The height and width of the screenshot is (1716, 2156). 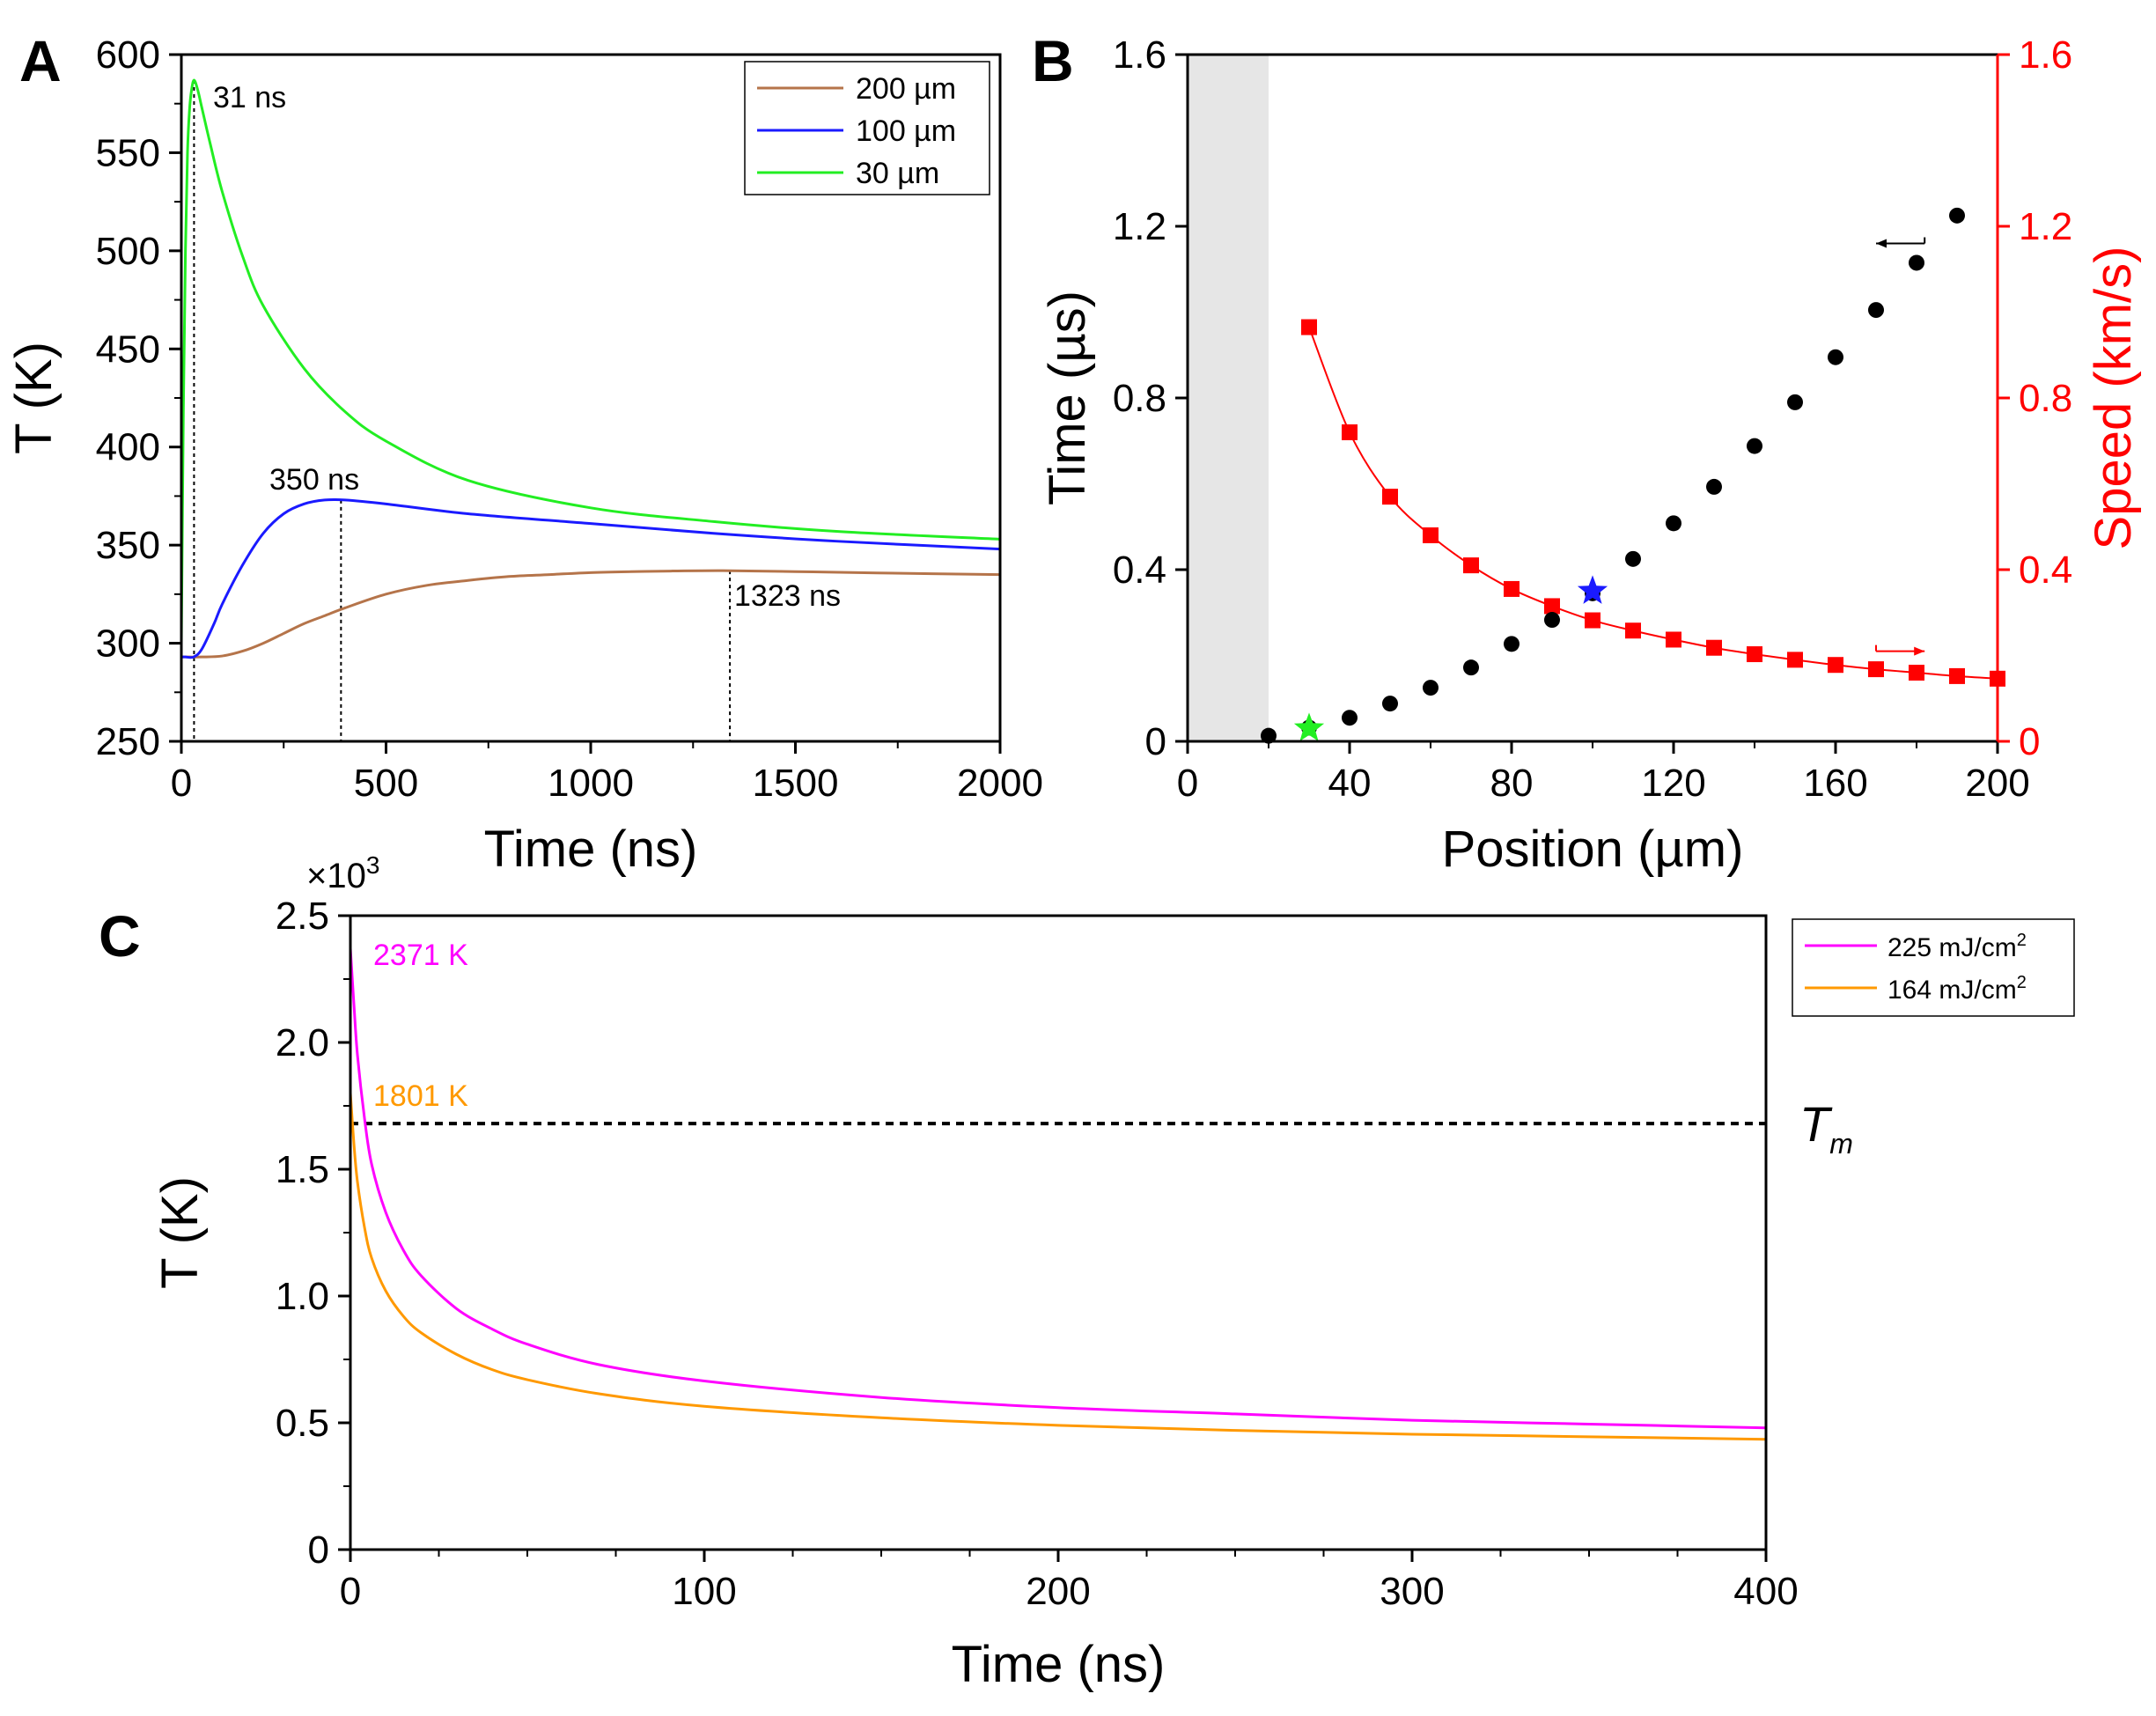 I want to click on x-tick-label-2: 1000, so click(x=591, y=783).